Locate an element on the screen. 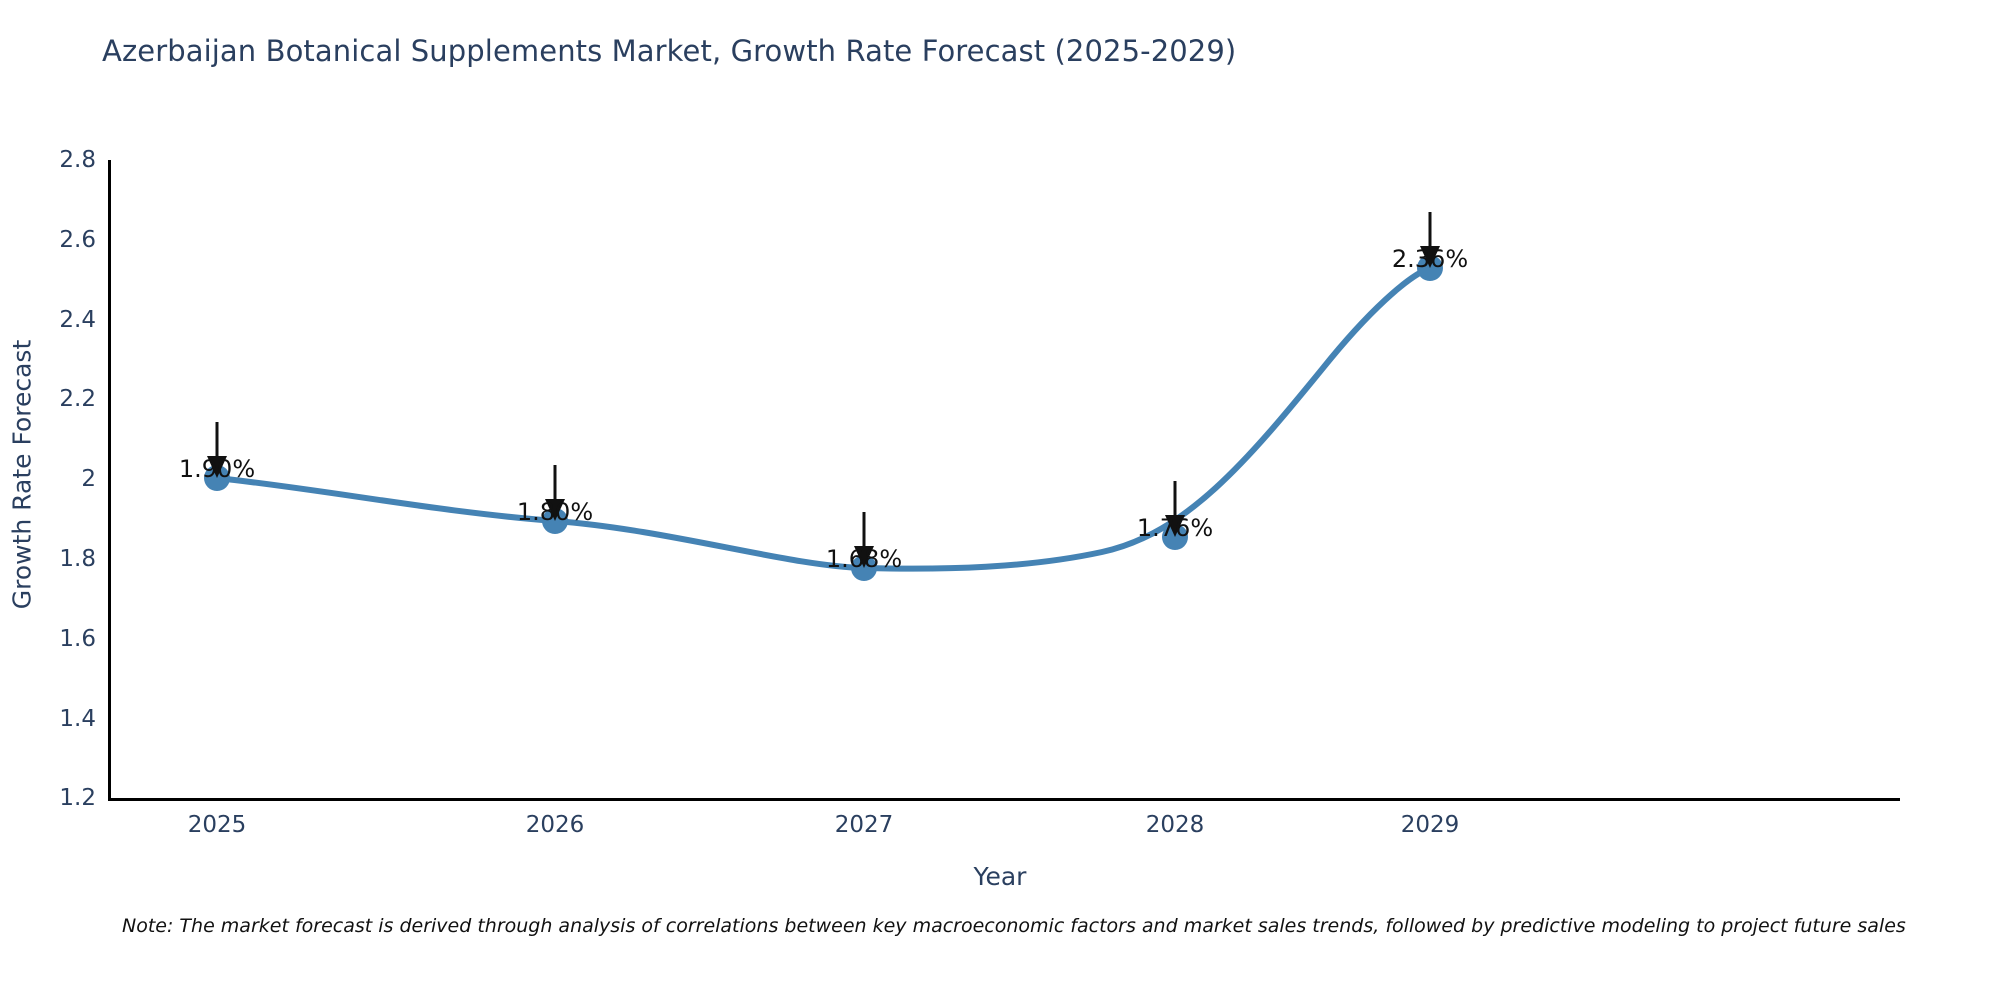  y-tick-label: 1.8 is located at coordinates (77, 559).